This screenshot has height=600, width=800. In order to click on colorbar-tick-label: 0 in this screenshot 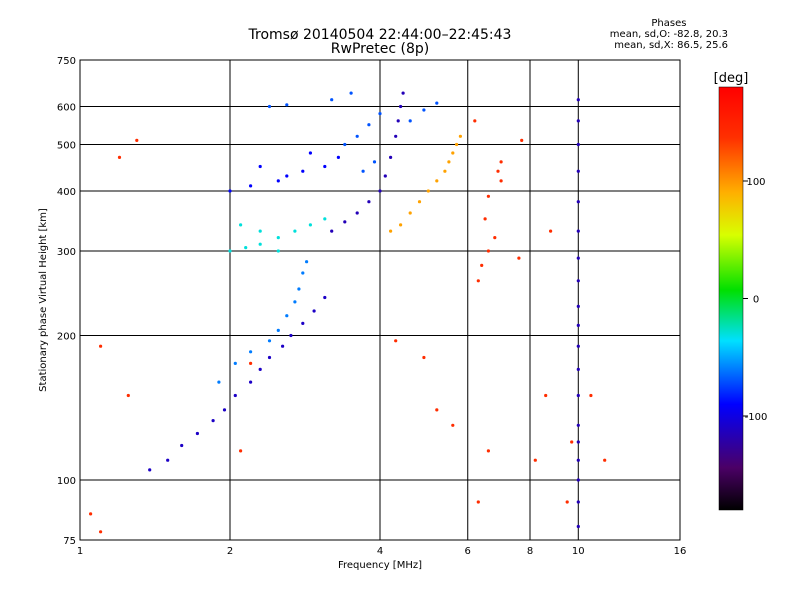, I will do `click(756, 300)`.